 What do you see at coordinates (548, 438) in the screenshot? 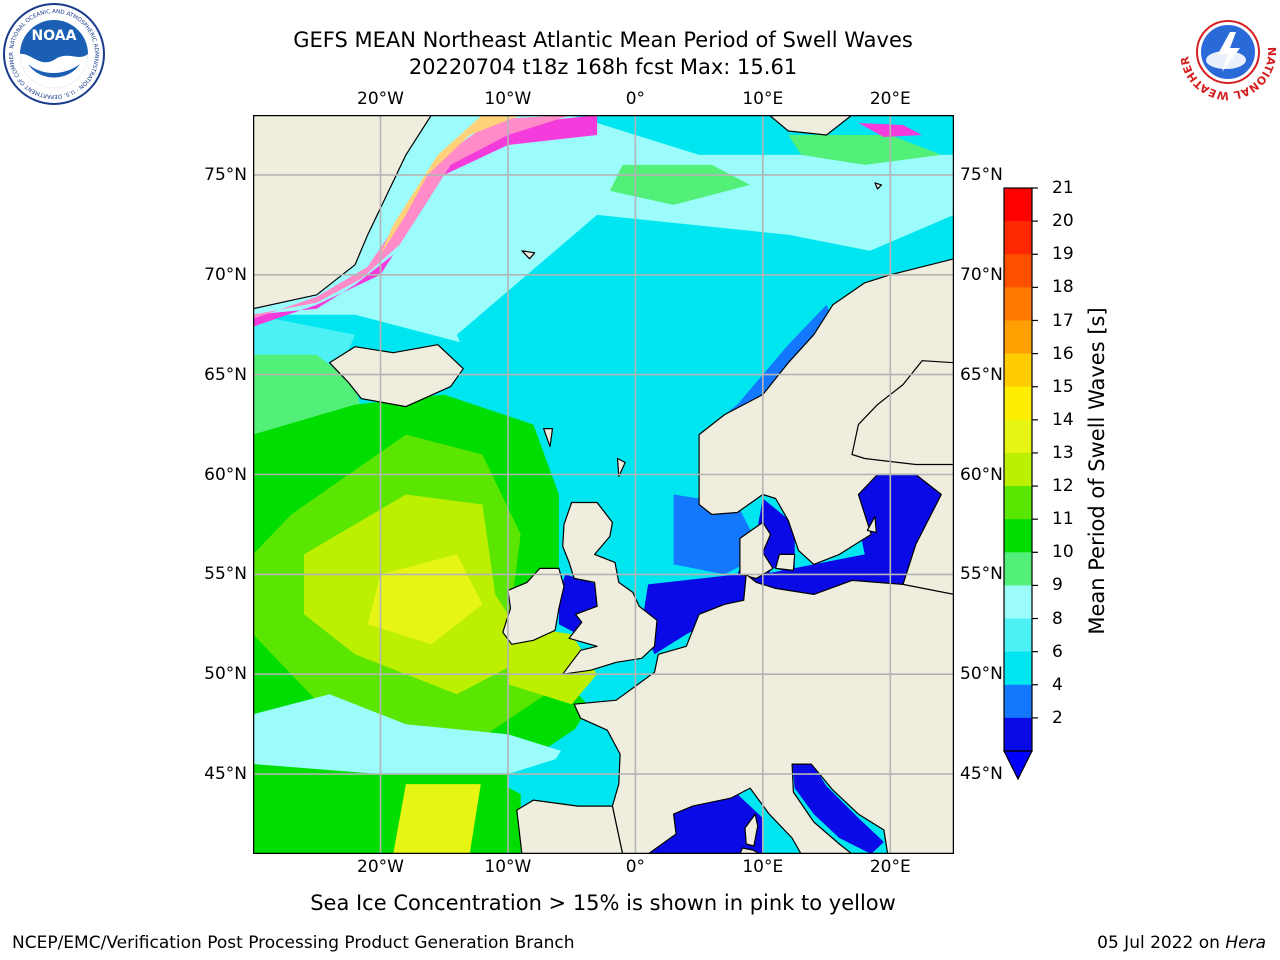
I see `land-faroes` at bounding box center [548, 438].